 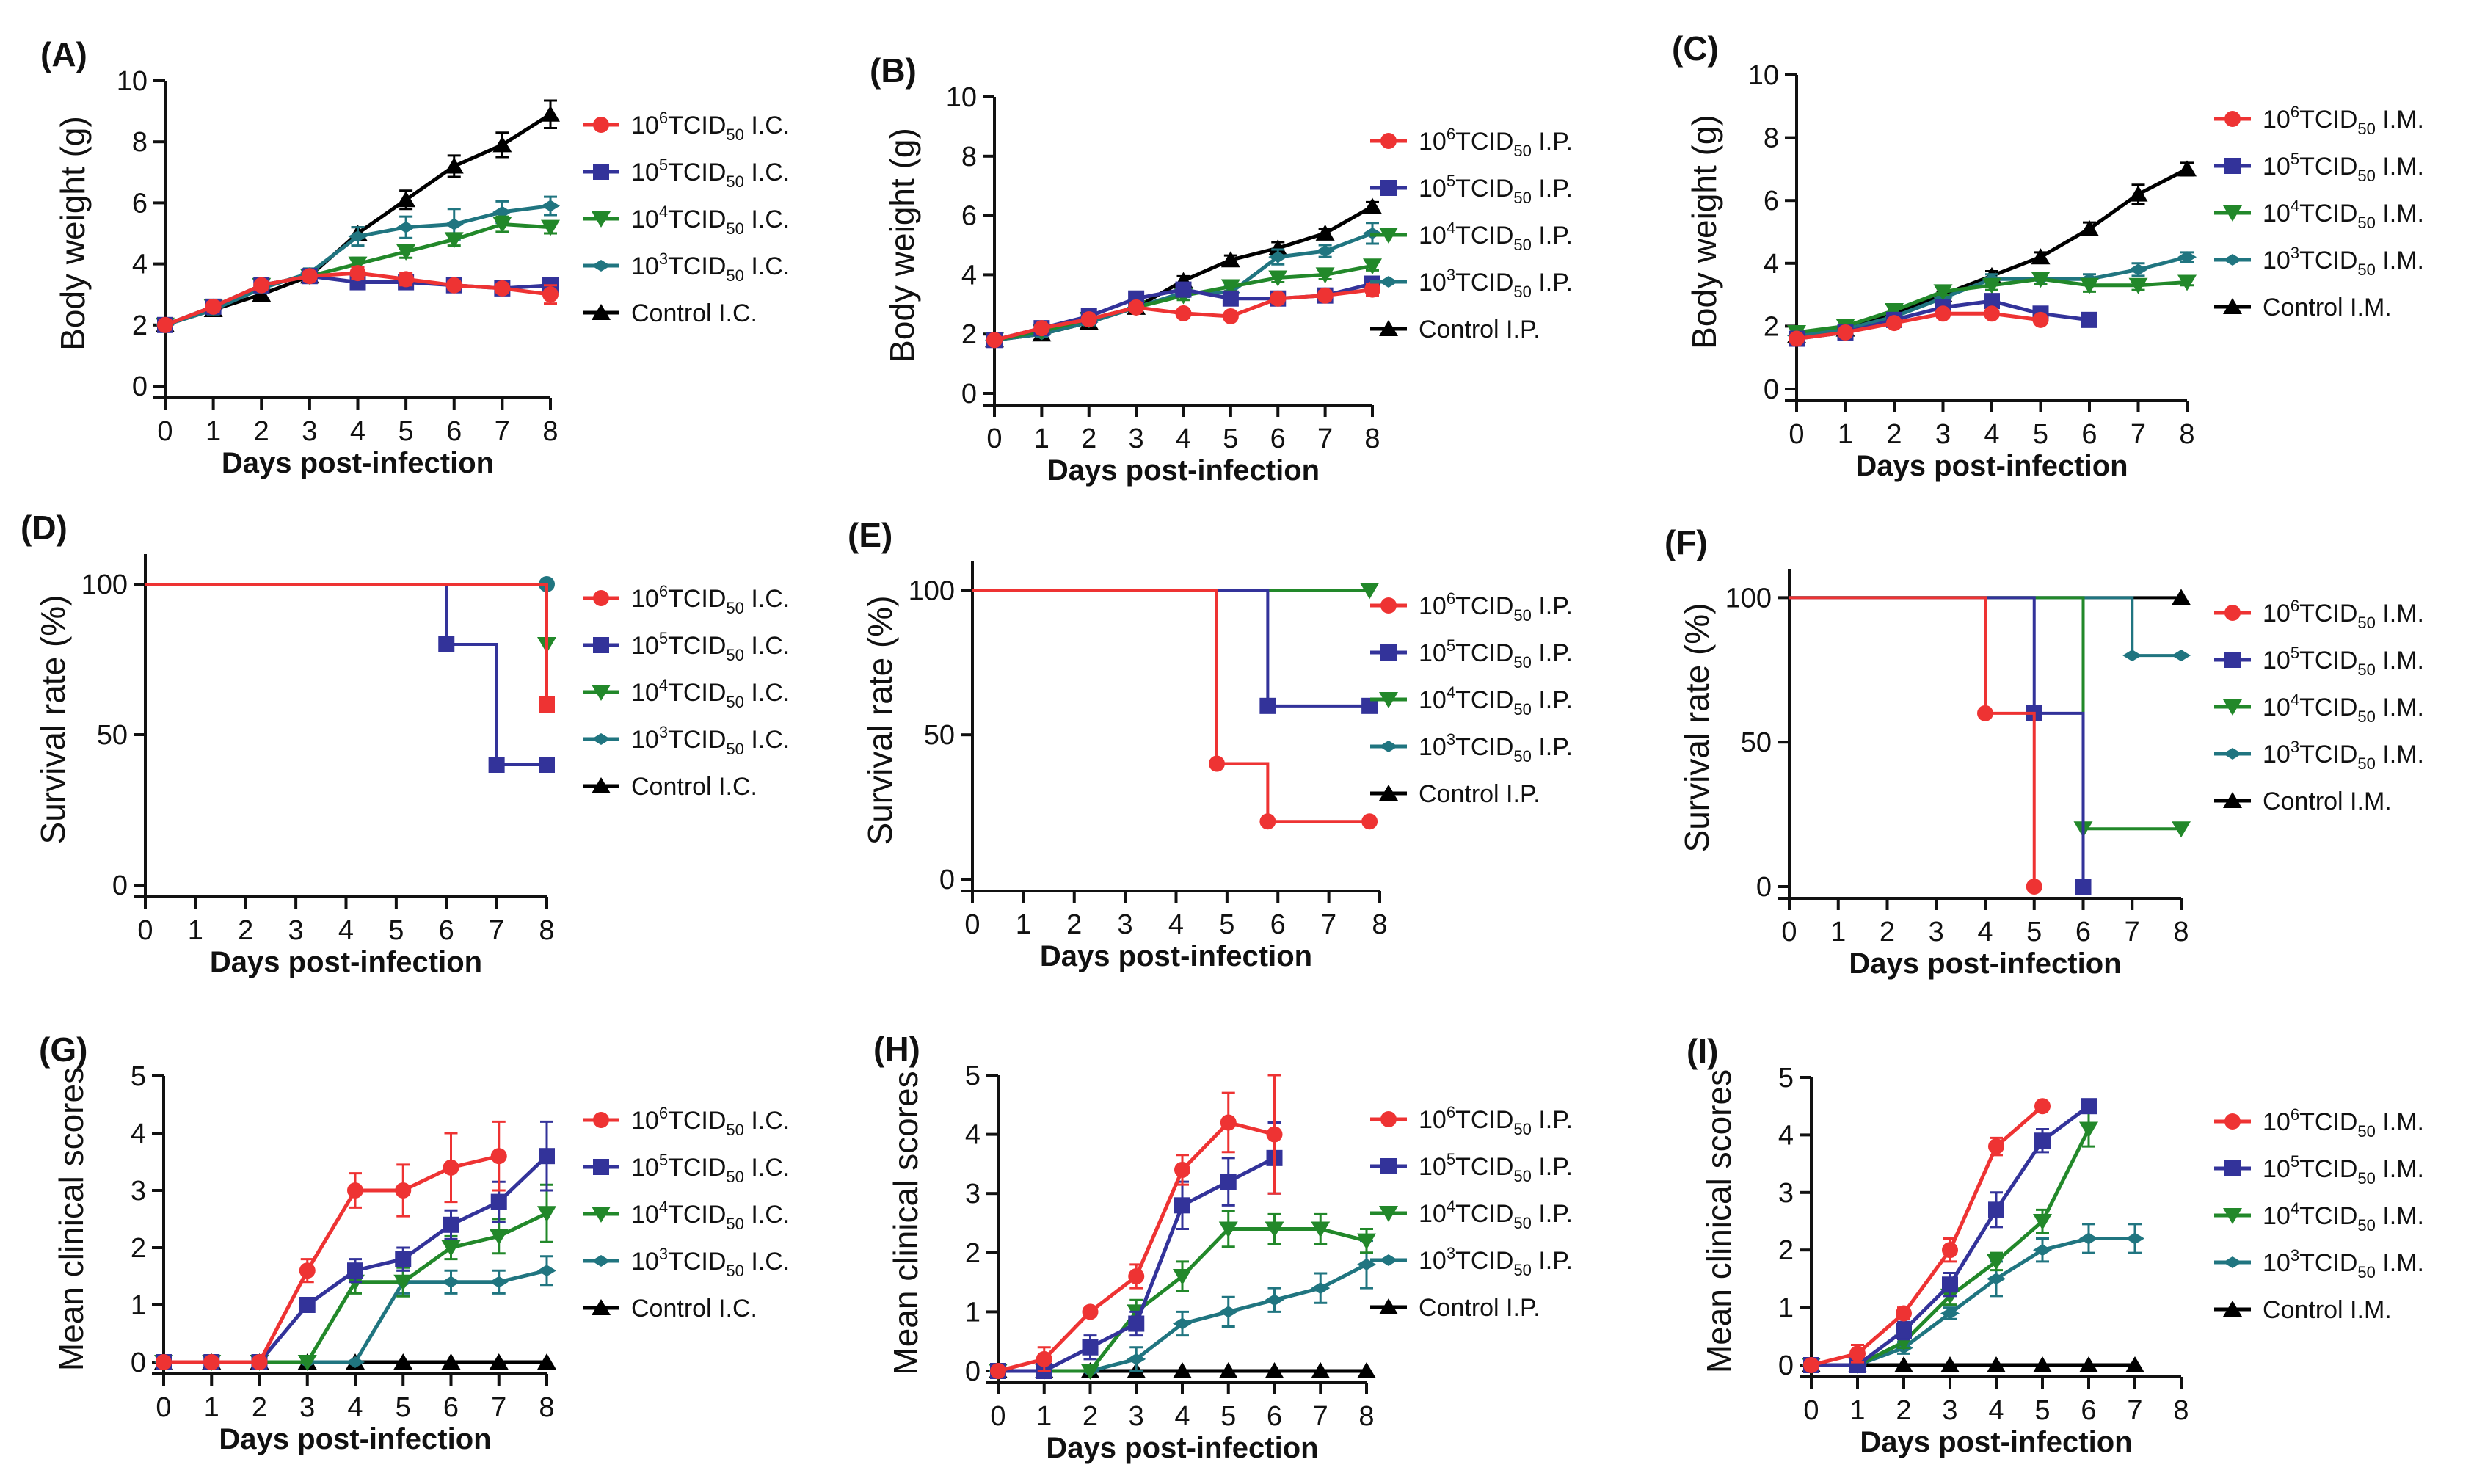 I want to click on legend-entry: 103TCID50 I.P., so click(x=1496, y=747).